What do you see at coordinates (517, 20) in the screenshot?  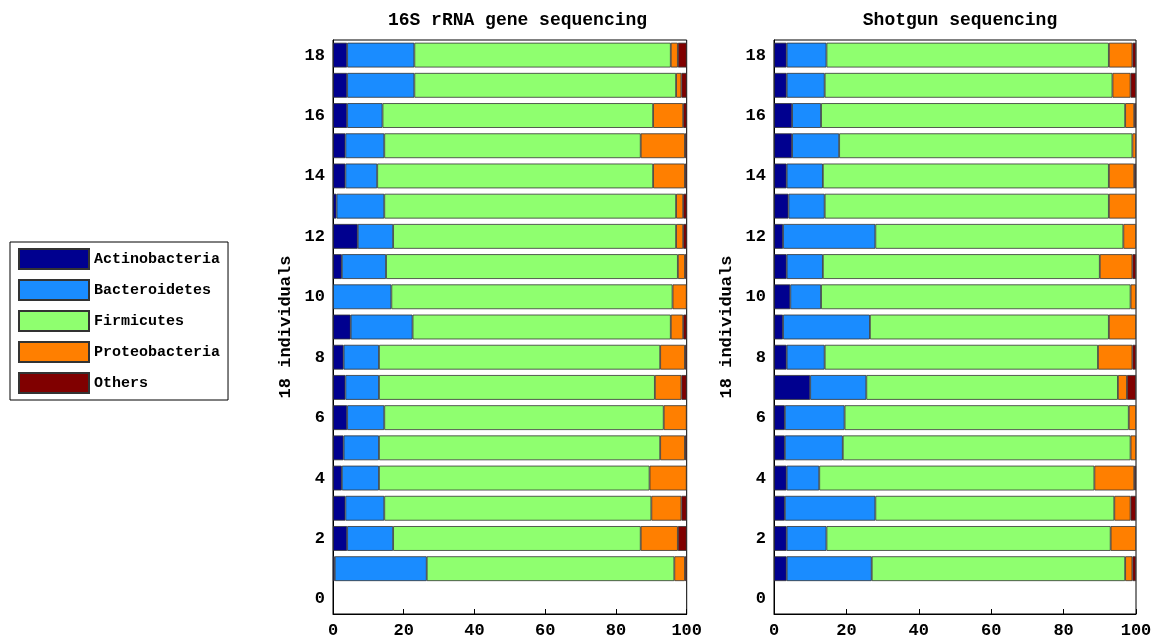 I see `chart-title: 16S rRNA gene sequencing` at bounding box center [517, 20].